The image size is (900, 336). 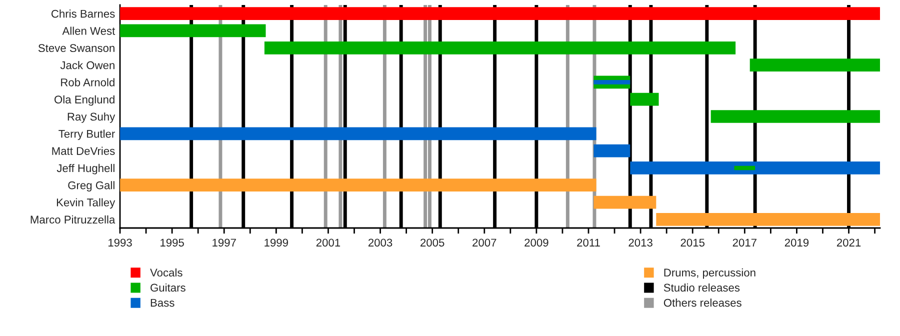 What do you see at coordinates (692, 242) in the screenshot?
I see `x-tick-label: 2015` at bounding box center [692, 242].